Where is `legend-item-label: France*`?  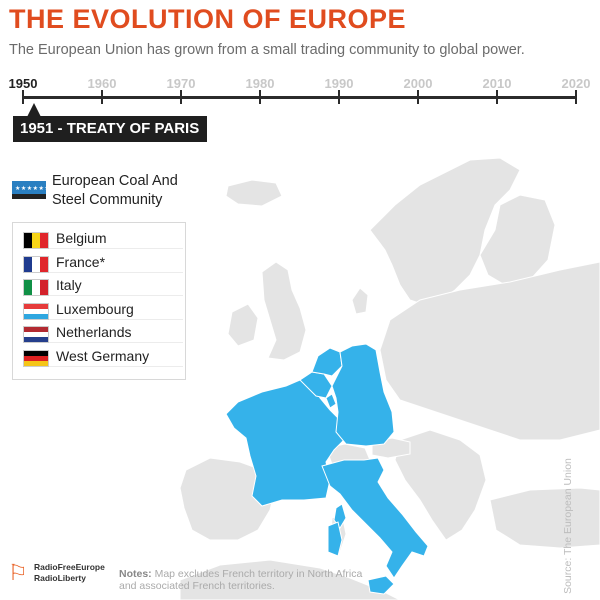 legend-item-label: France* is located at coordinates (81, 261).